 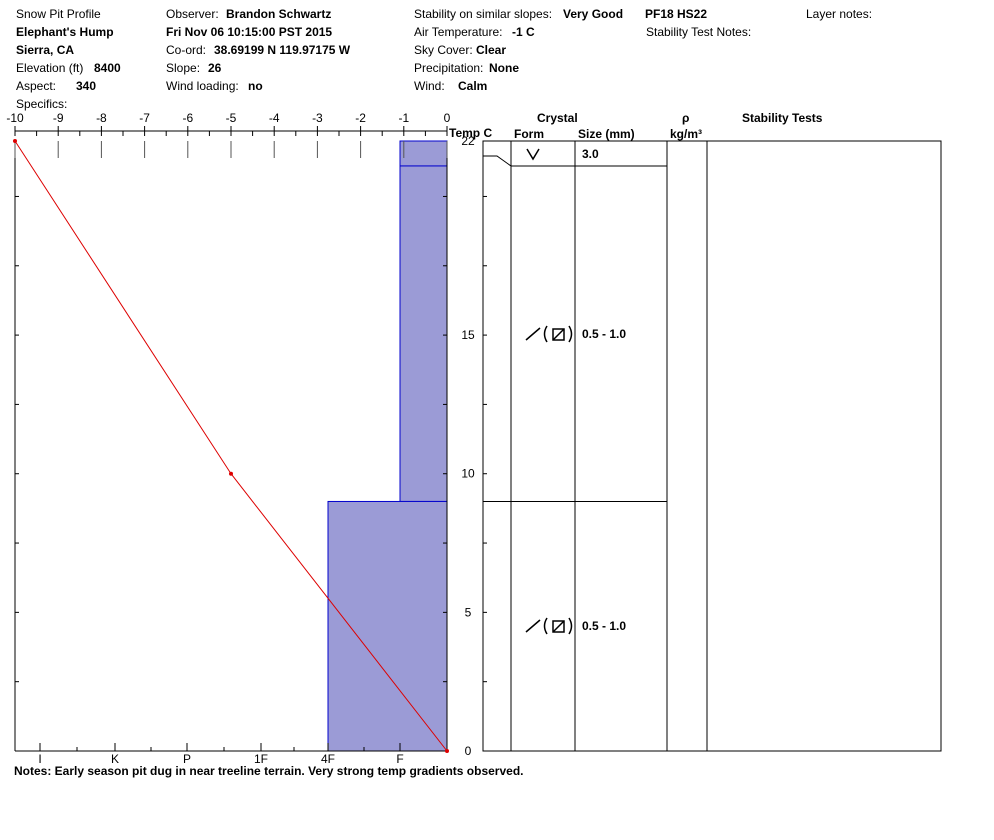 I want to click on temperature-tick-label: -7, so click(x=144, y=118).